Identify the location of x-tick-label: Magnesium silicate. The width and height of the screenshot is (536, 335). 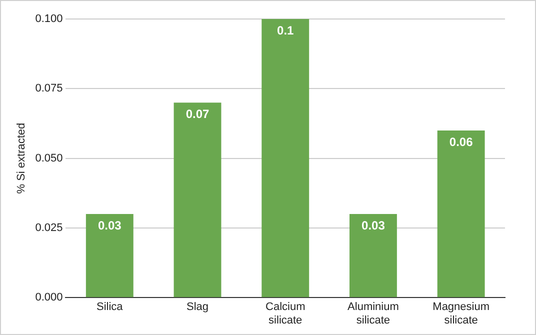
(461, 313).